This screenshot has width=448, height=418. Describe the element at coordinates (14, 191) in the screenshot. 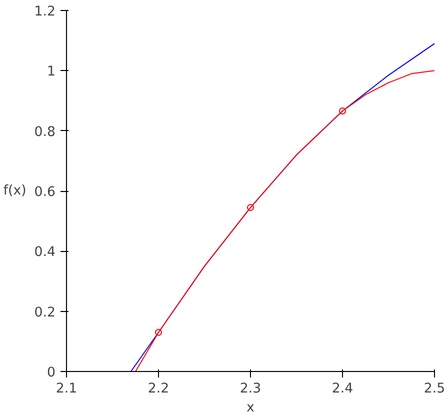

I see `y-axis-title: f(x)` at that location.